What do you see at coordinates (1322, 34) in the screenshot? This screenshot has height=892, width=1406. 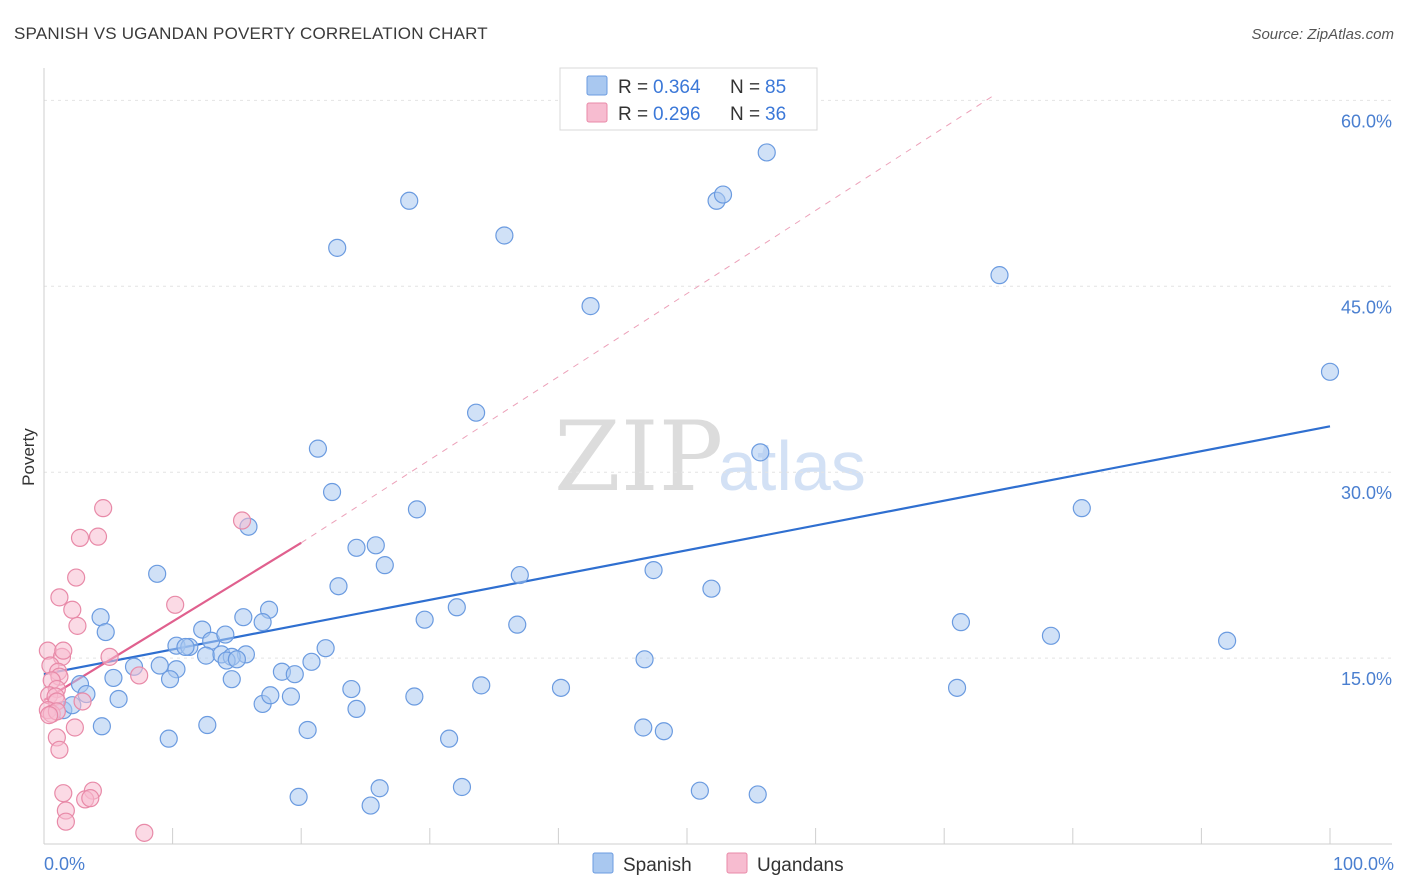 I see `chart-source: Source: ZipAtlas.com` at bounding box center [1322, 34].